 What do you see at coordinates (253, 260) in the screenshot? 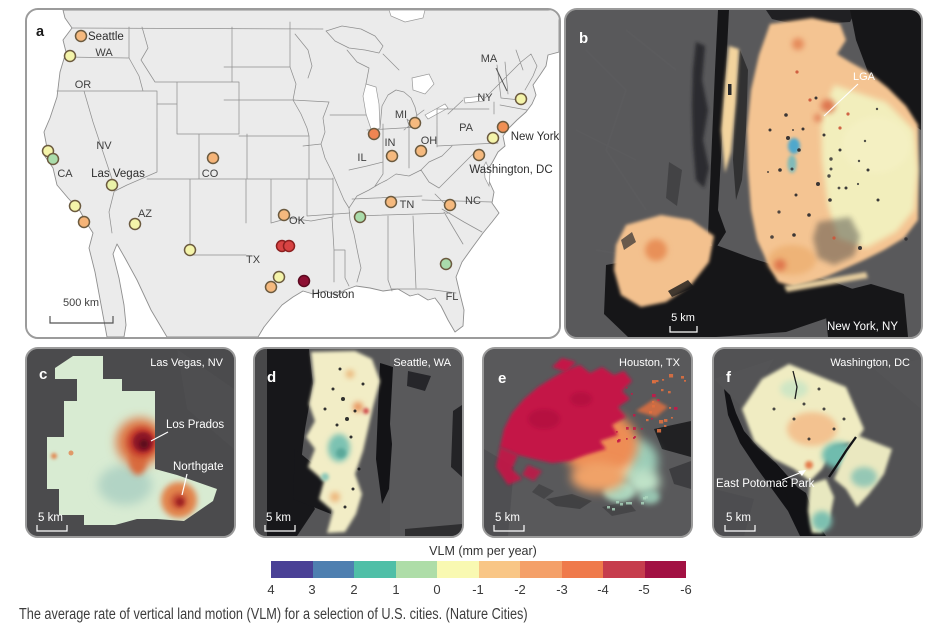
I see `svg-text: TX` at bounding box center [253, 260].